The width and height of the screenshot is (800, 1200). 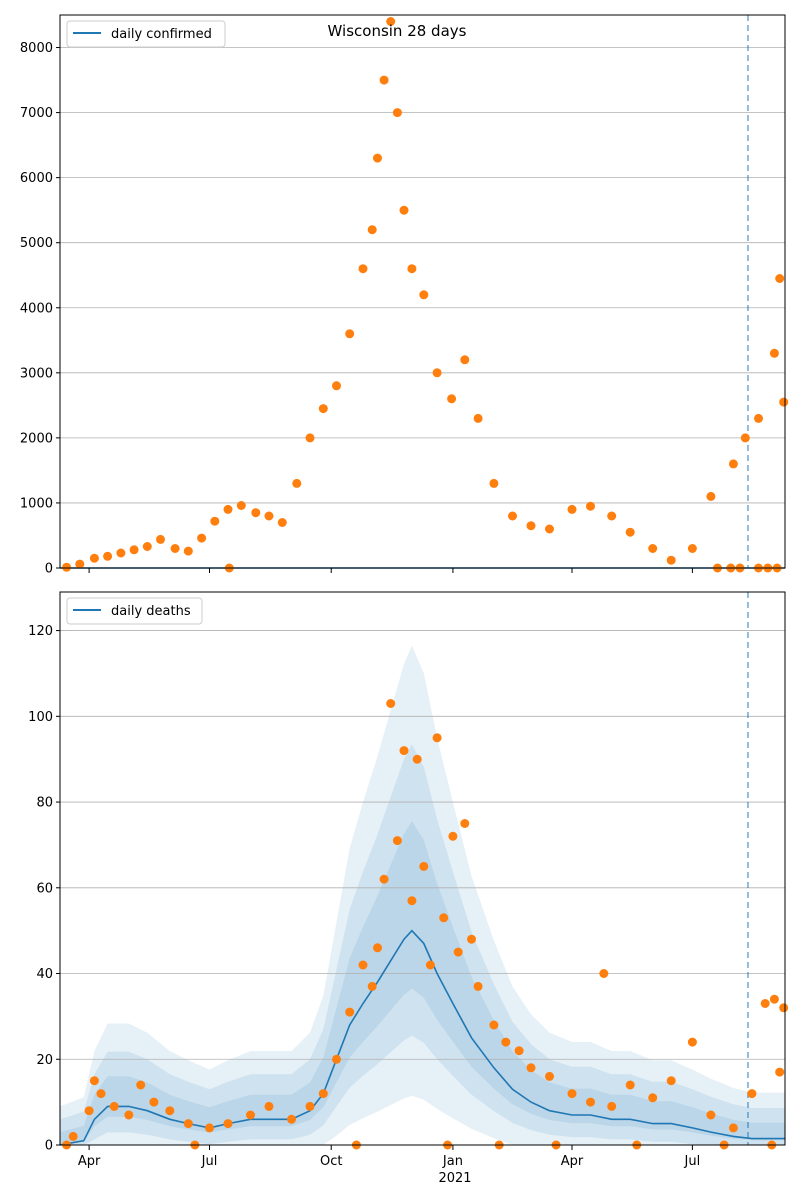 What do you see at coordinates (44, 803) in the screenshot?
I see `y-tick-label: 80` at bounding box center [44, 803].